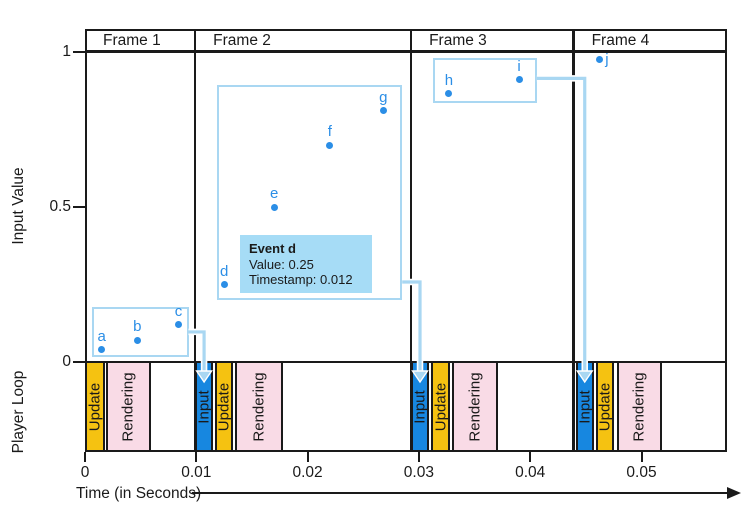 The width and height of the screenshot is (755, 519). I want to click on frame-label-4: Frame 4, so click(620, 40).